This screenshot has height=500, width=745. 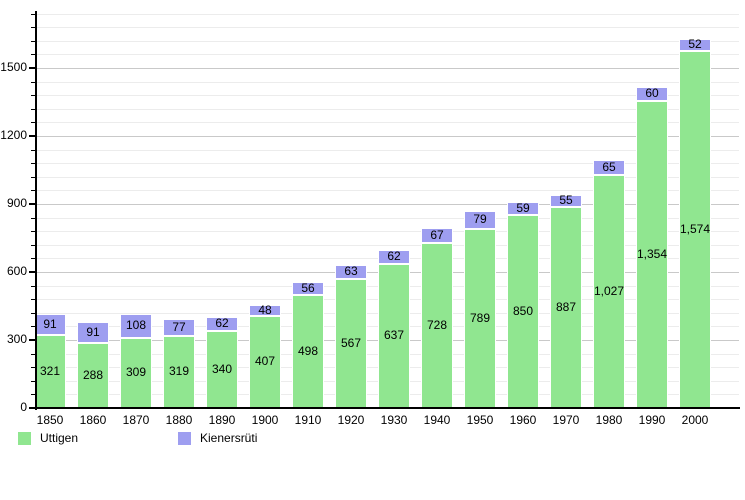 I want to click on y-tick-label: 1500, so click(x=13, y=67).